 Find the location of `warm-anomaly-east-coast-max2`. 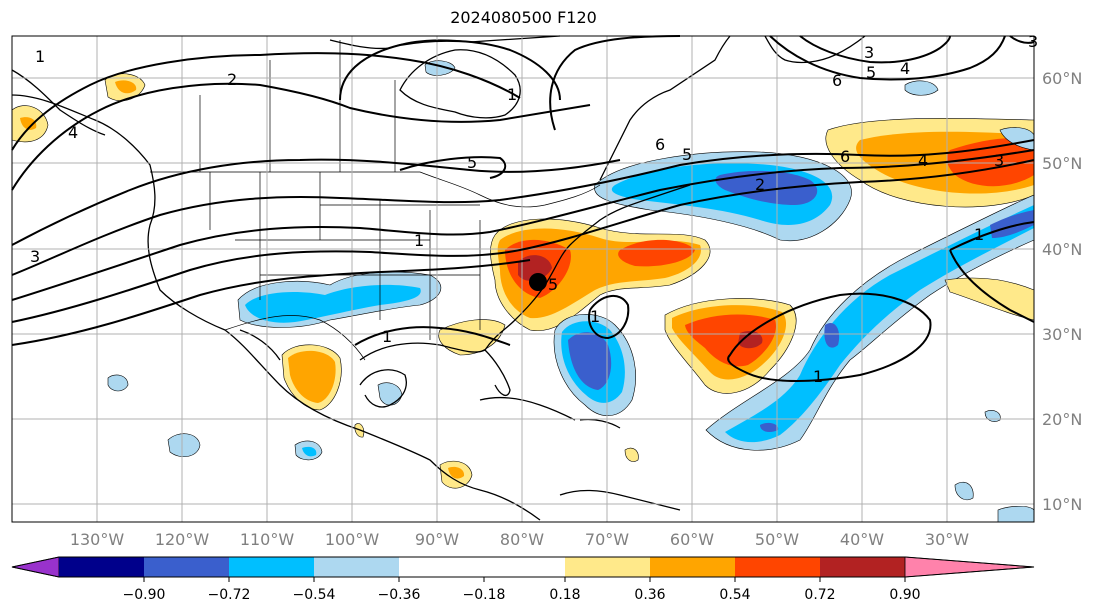

warm-anomaly-east-coast-max2 is located at coordinates (656, 253).